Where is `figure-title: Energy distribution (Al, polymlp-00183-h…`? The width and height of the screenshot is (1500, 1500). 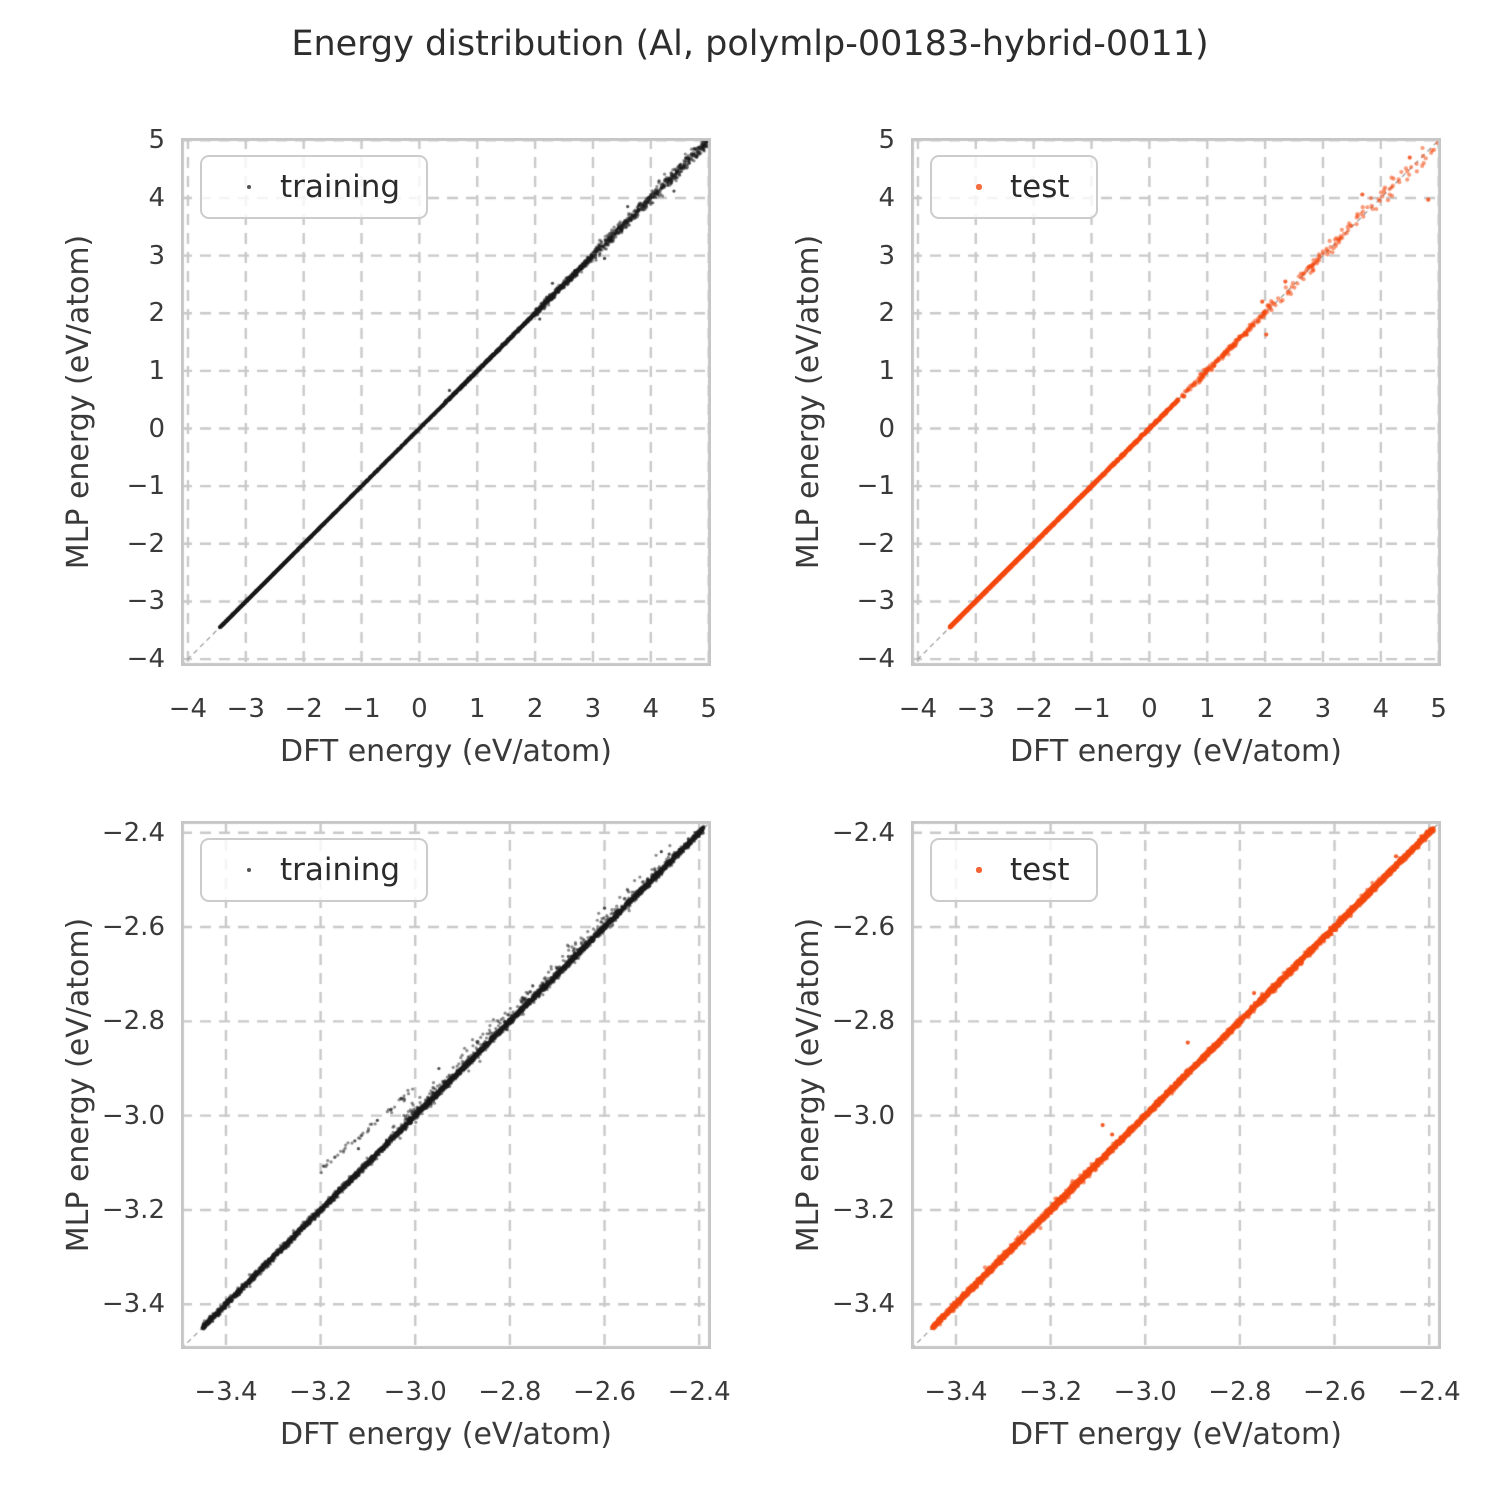
figure-title: Energy distribution (Al, polymlp-00183-h… is located at coordinates (750, 44).